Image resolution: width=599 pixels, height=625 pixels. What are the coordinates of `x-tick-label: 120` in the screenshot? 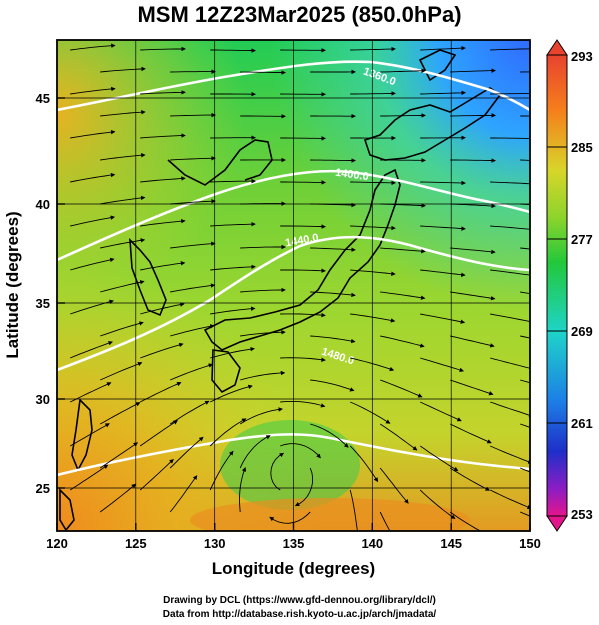 It's located at (57, 543).